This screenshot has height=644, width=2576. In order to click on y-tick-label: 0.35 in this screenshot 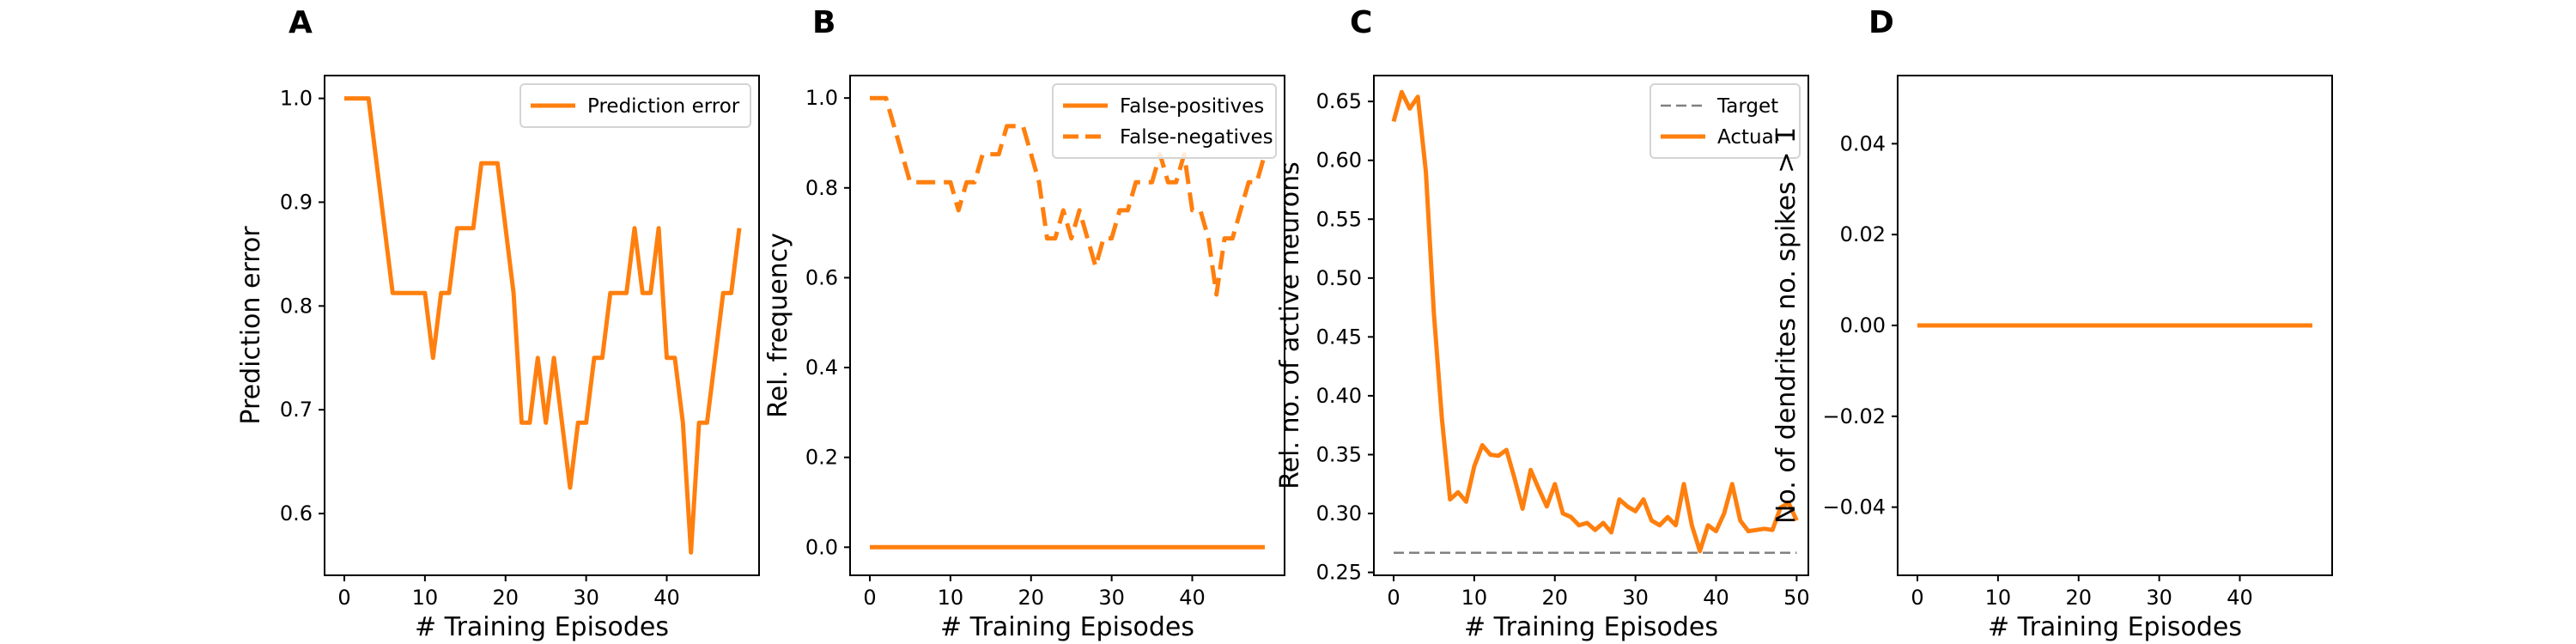, I will do `click(1339, 454)`.